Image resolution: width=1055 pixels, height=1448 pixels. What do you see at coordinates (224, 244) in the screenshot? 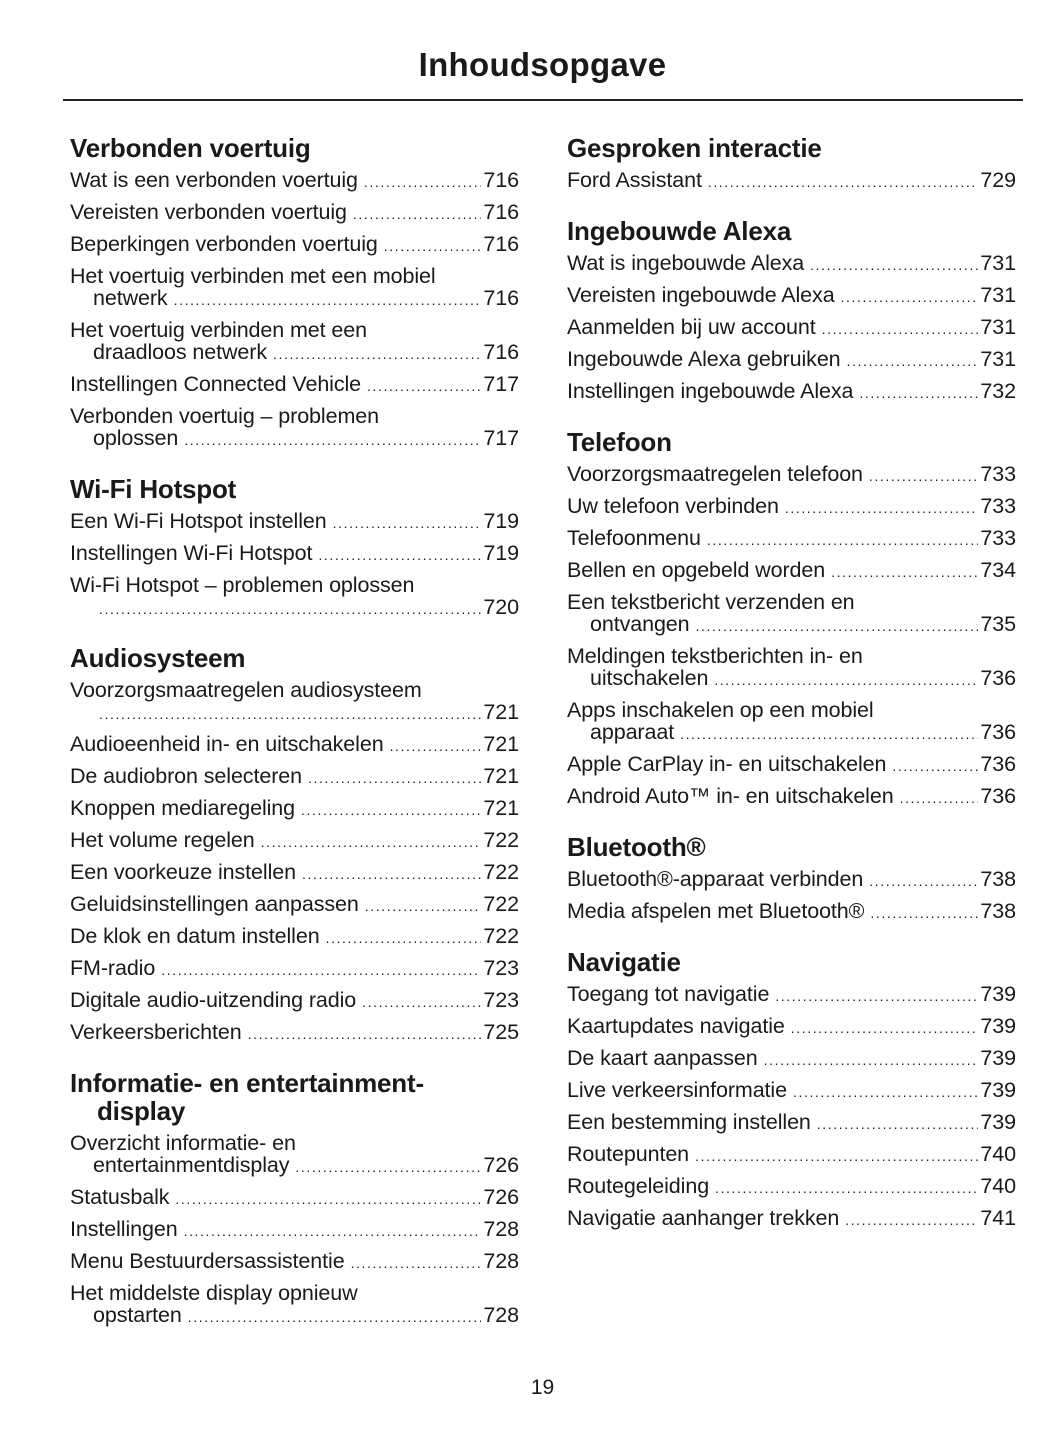
I see `entry-title: Beperkingen verbonden voertuig` at bounding box center [224, 244].